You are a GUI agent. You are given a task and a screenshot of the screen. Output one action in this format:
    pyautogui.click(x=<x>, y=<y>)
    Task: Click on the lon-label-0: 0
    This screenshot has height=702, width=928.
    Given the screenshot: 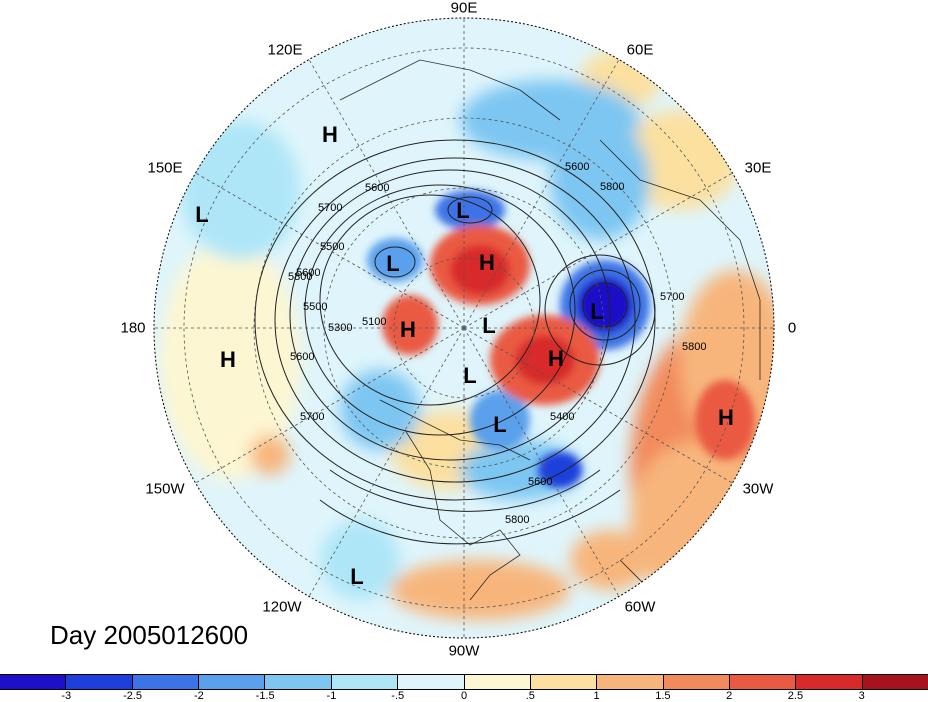 What is the action you would take?
    pyautogui.click(x=792, y=328)
    